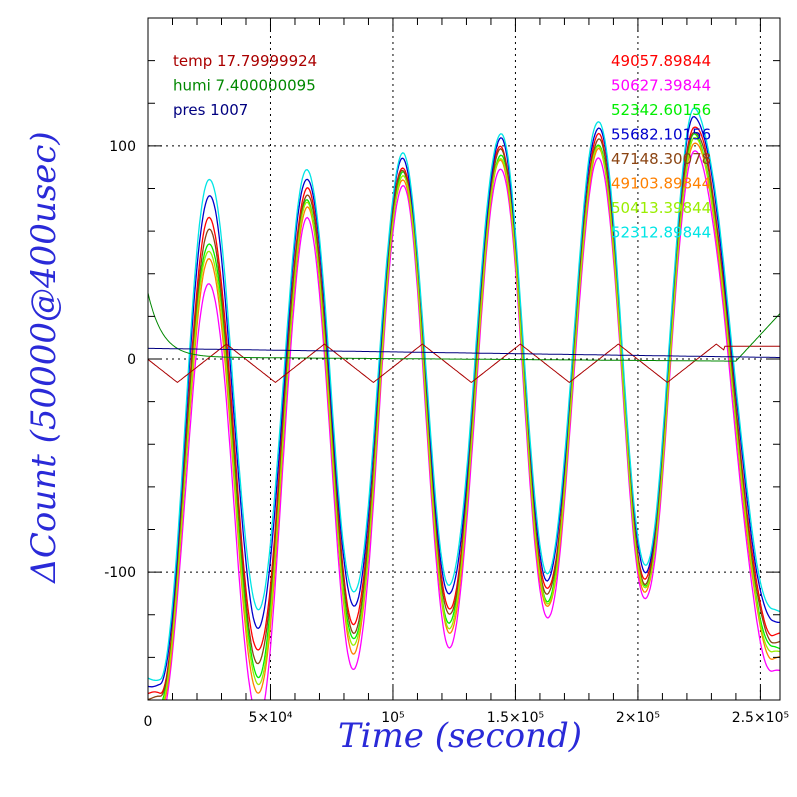 This screenshot has width=797, height=797. I want to click on y-tick-label: 0, so click(131, 360).